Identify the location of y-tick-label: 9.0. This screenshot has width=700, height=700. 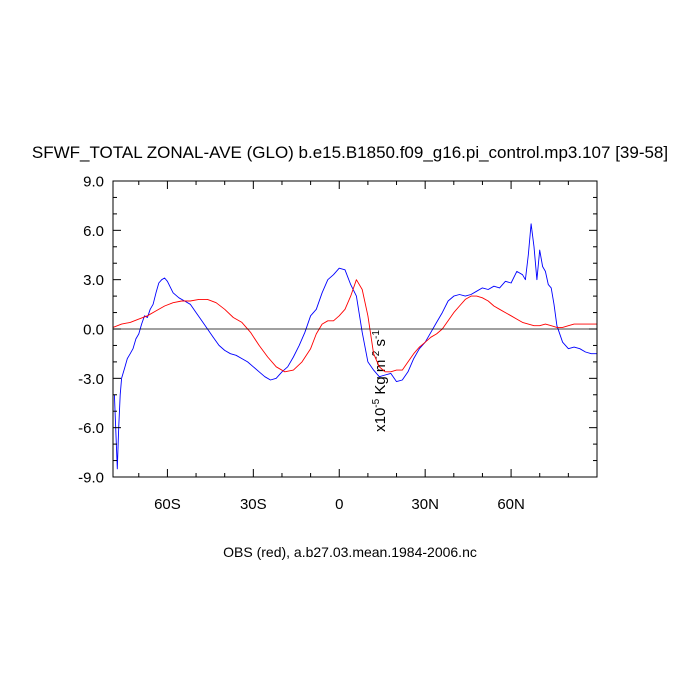
(93, 182).